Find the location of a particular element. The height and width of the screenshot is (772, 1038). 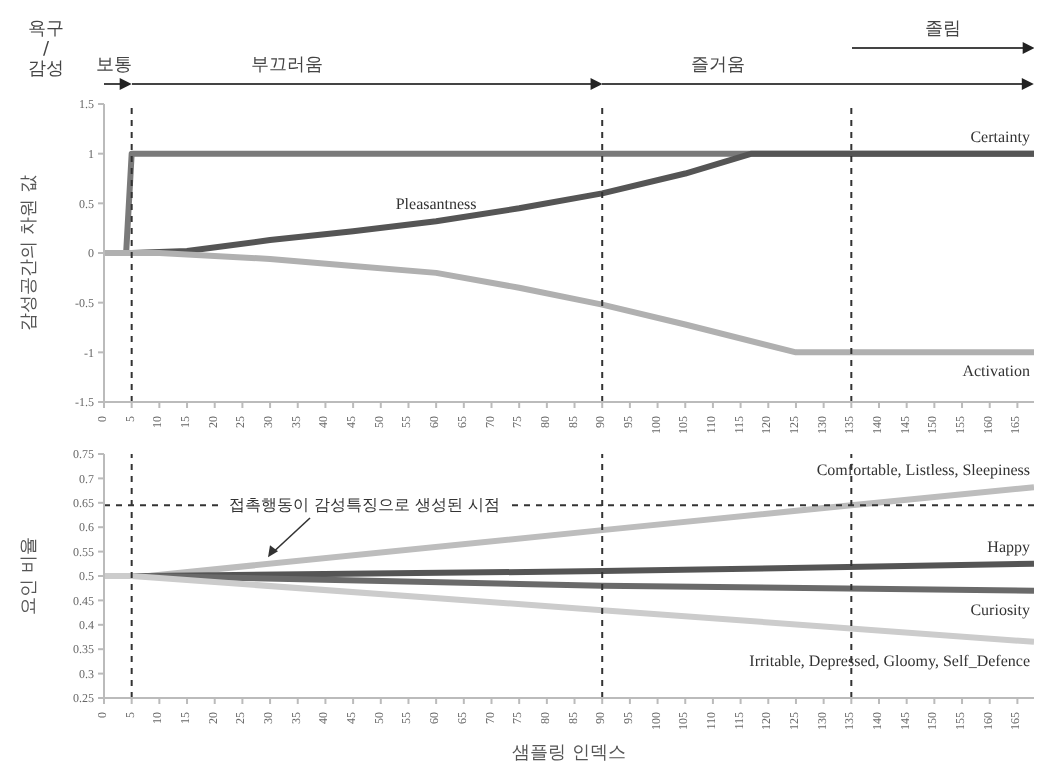

text: 감성 is located at coordinates (46, 70).